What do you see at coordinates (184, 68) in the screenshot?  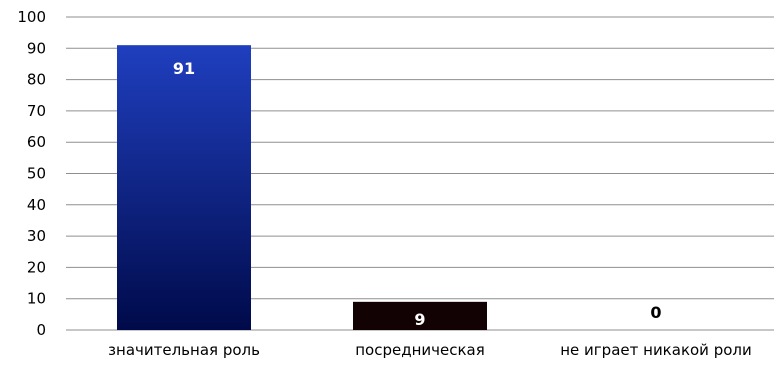 I see `data-label-1: 91` at bounding box center [184, 68].